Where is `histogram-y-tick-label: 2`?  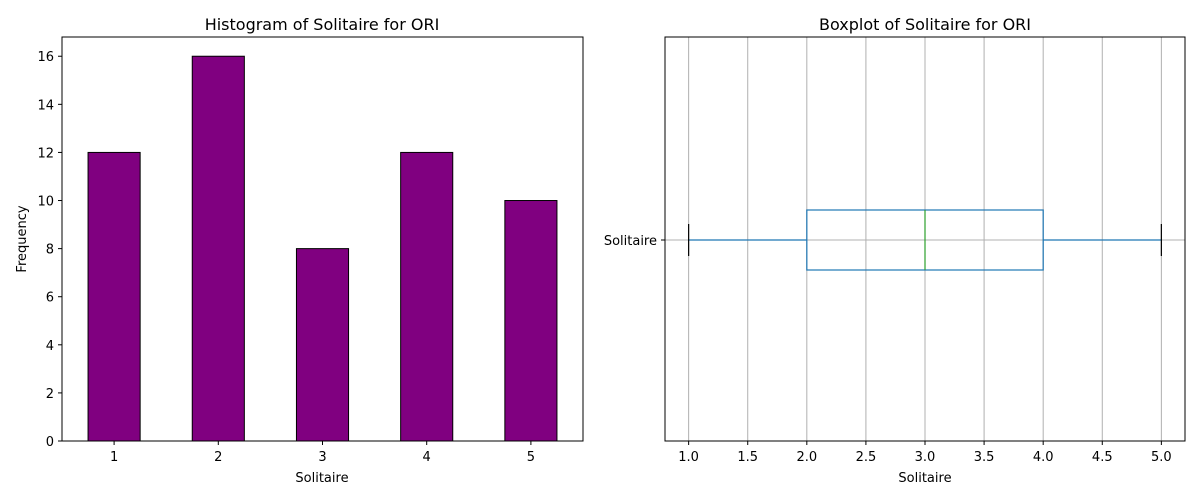 histogram-y-tick-label: 2 is located at coordinates (50, 394).